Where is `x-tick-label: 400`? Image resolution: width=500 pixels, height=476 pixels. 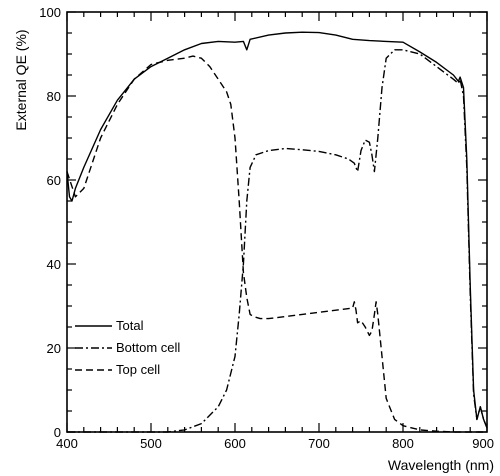 x-tick-label: 400 is located at coordinates (67, 443).